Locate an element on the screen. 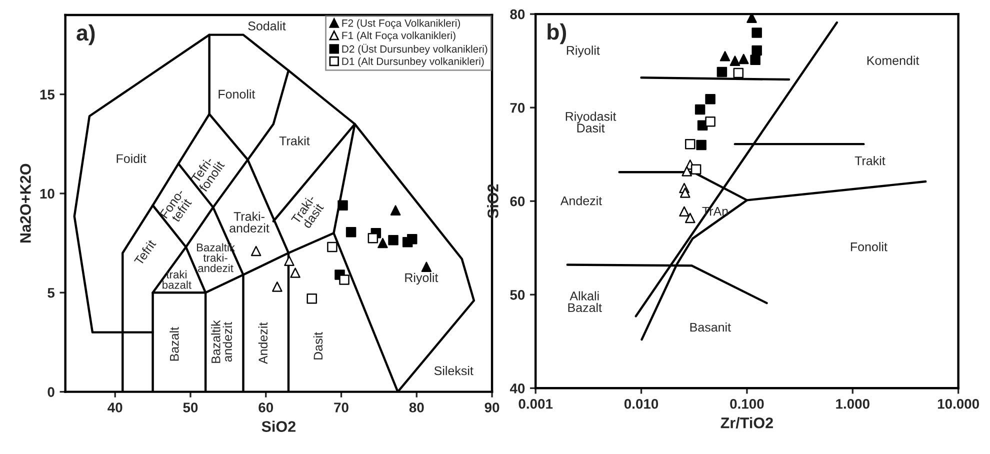  y-tick-label: 70 is located at coordinates (517, 107).